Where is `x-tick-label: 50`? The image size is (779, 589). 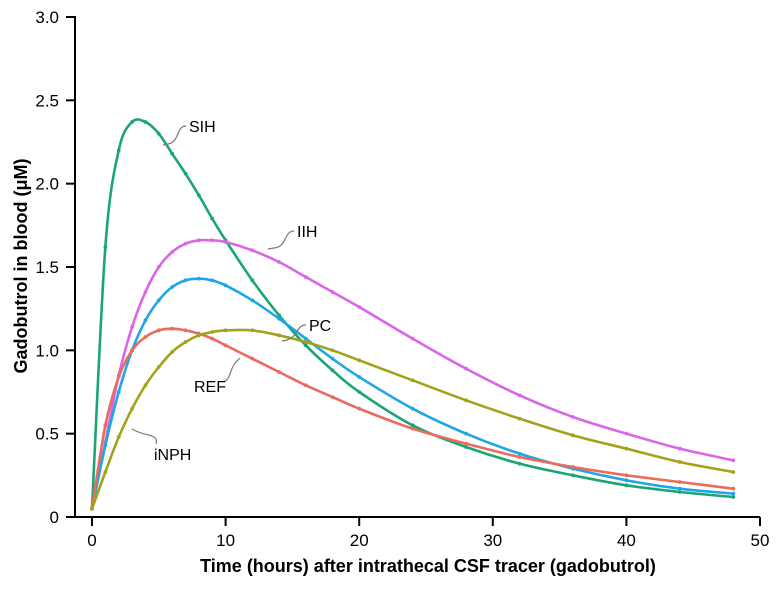
x-tick-label: 50 is located at coordinates (760, 540).